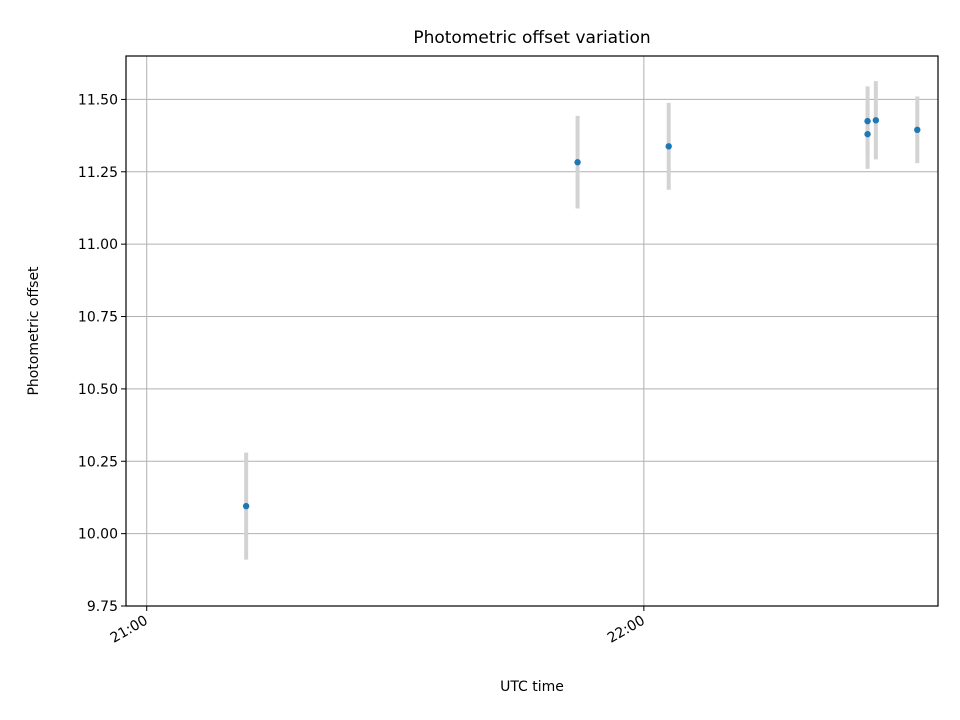 This screenshot has width=960, height=720. I want to click on y-tick-label: 10.50, so click(98, 390).